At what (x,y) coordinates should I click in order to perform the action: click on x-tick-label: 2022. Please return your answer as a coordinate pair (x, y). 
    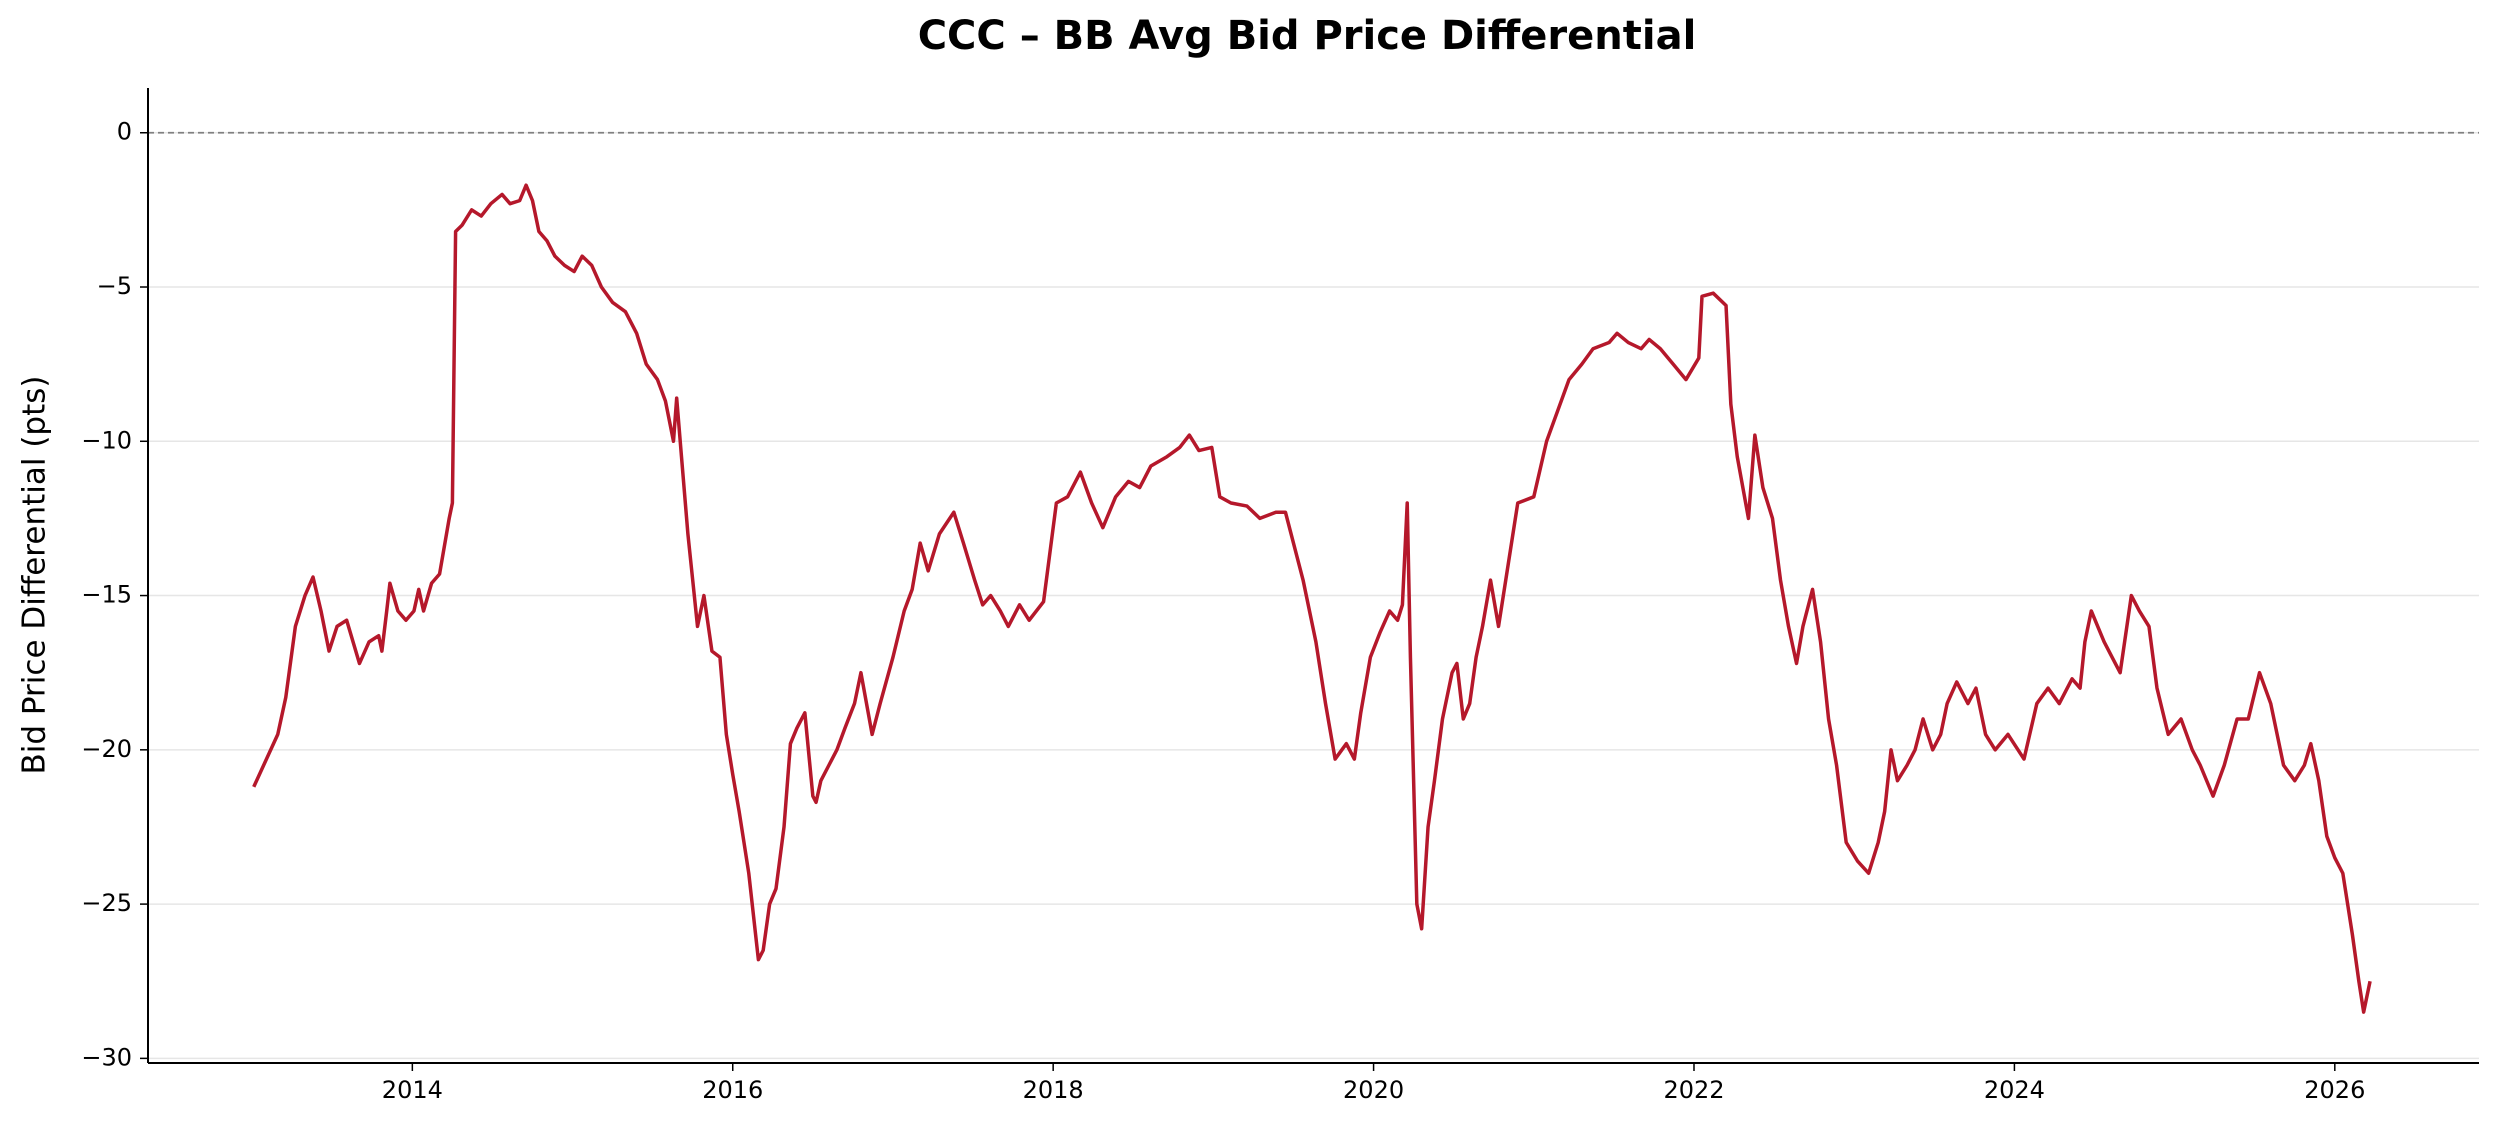
    Looking at the image, I should click on (1693, 1090).